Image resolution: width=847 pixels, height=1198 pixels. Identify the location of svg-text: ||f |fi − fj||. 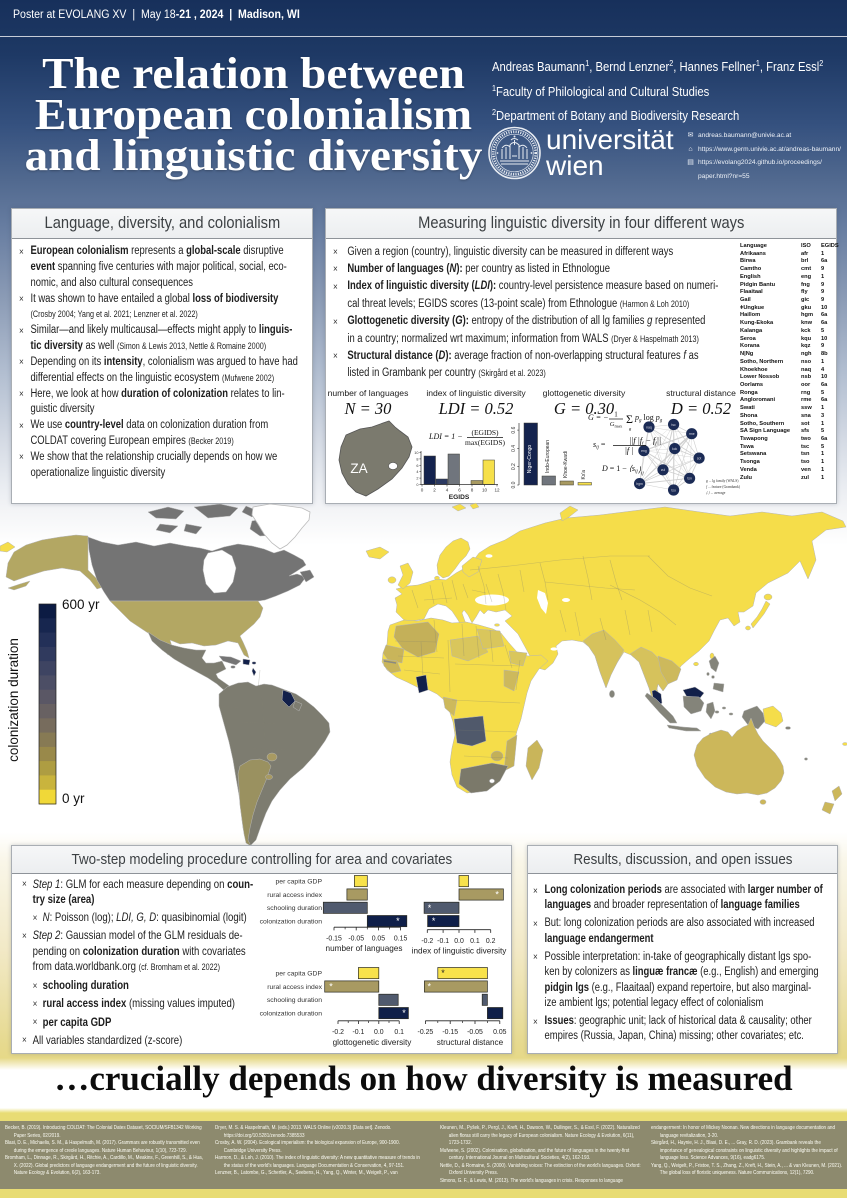
(645, 441).